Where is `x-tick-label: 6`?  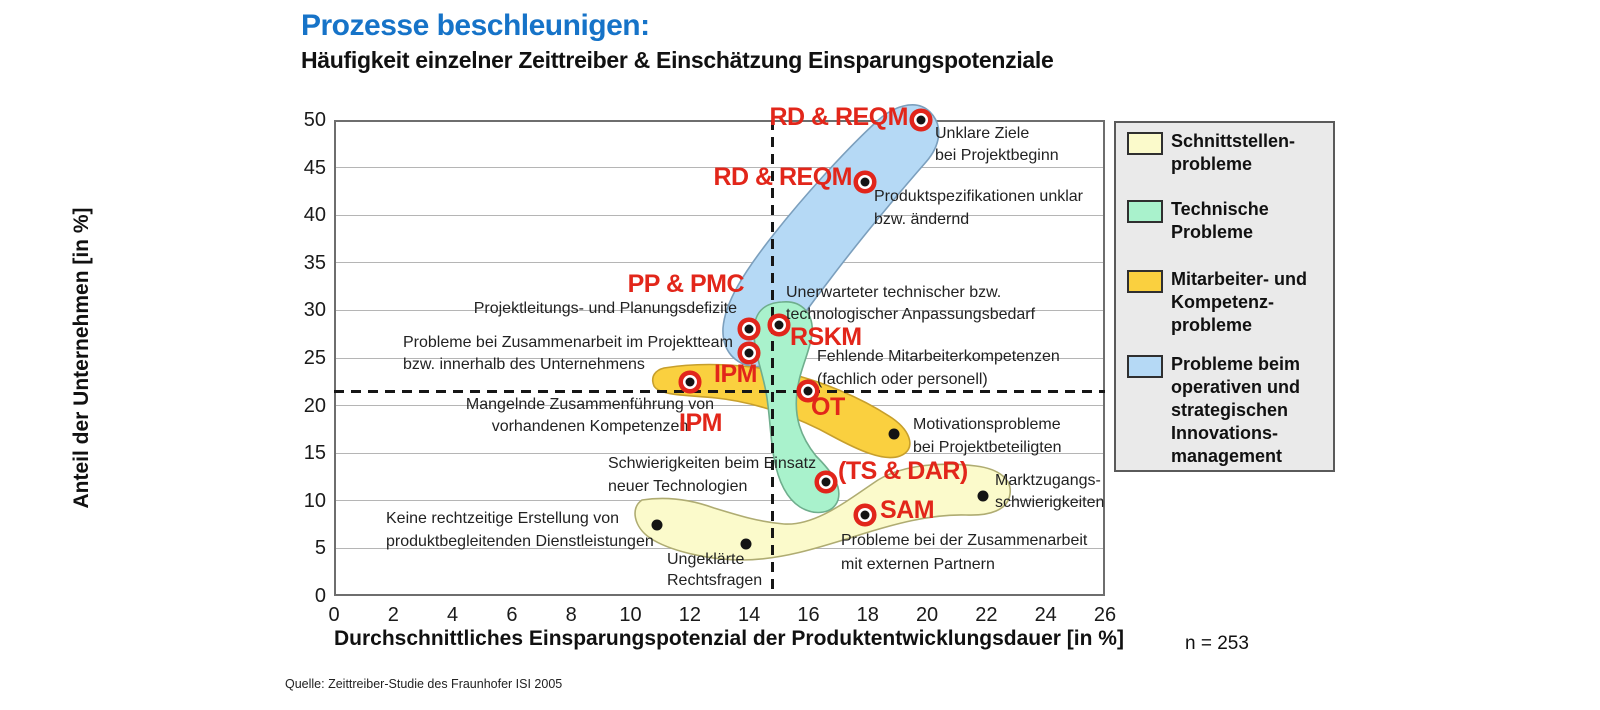 x-tick-label: 6 is located at coordinates (512, 615).